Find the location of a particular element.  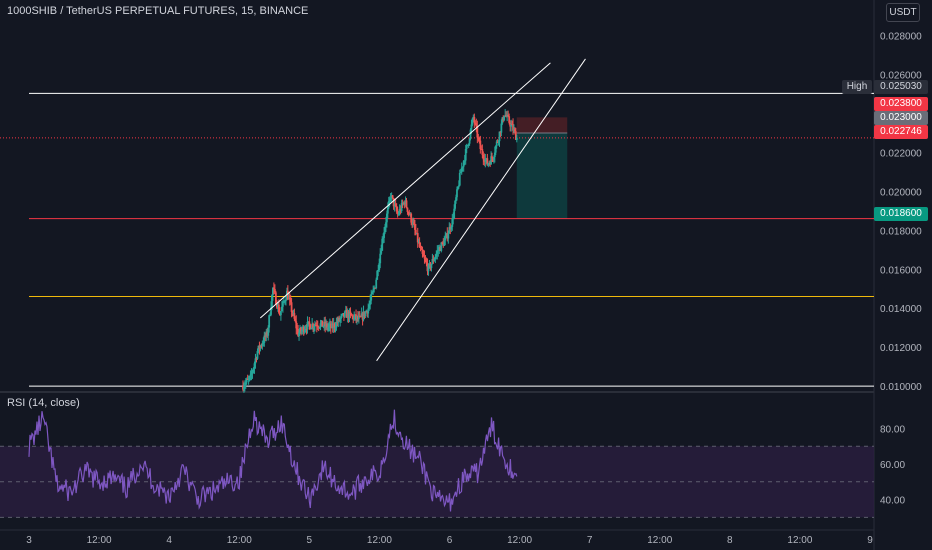

position-zones is located at coordinates (542, 168).